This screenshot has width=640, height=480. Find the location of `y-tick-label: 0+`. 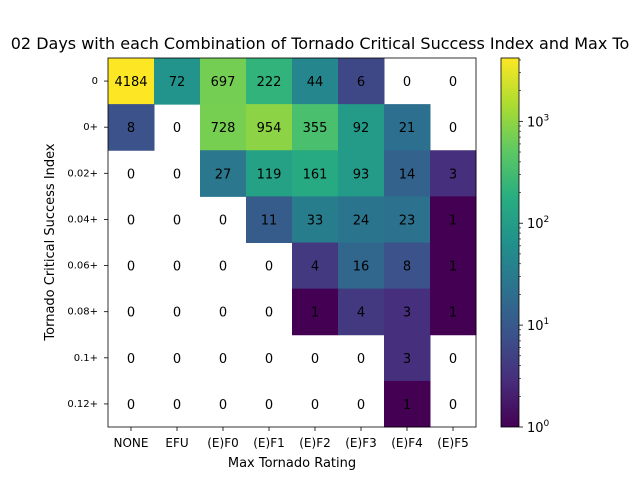

y-tick-label: 0+ is located at coordinates (90, 127).